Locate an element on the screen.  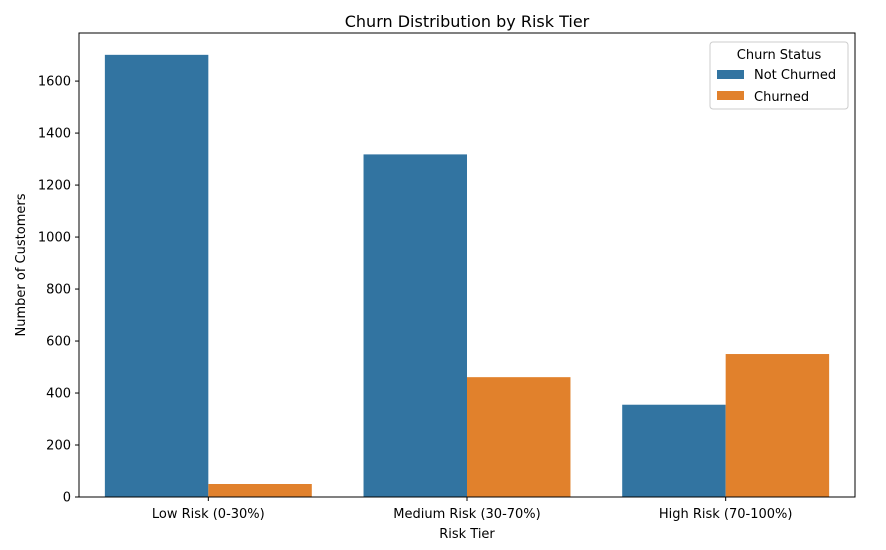
x-axis-label: Risk Tier is located at coordinates (467, 534).